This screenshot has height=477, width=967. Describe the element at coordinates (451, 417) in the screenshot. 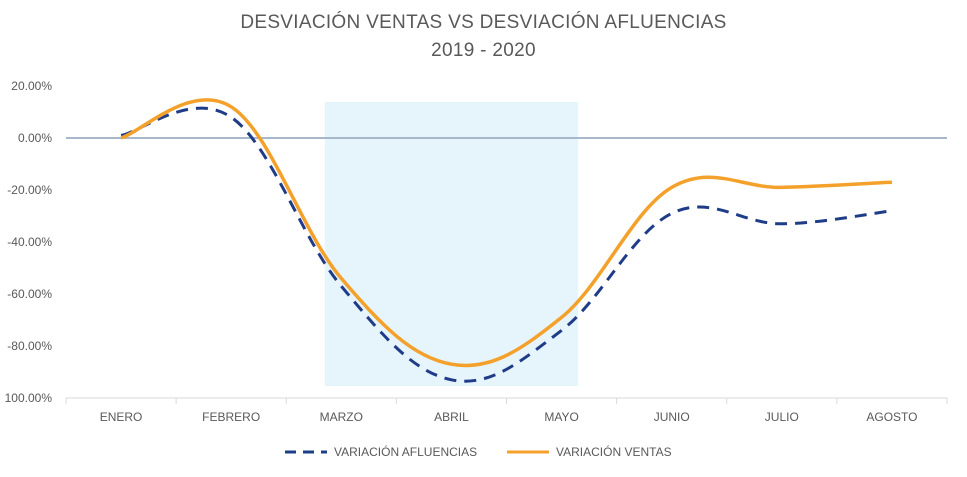

I see `x-tick-label: ABRIL` at that location.